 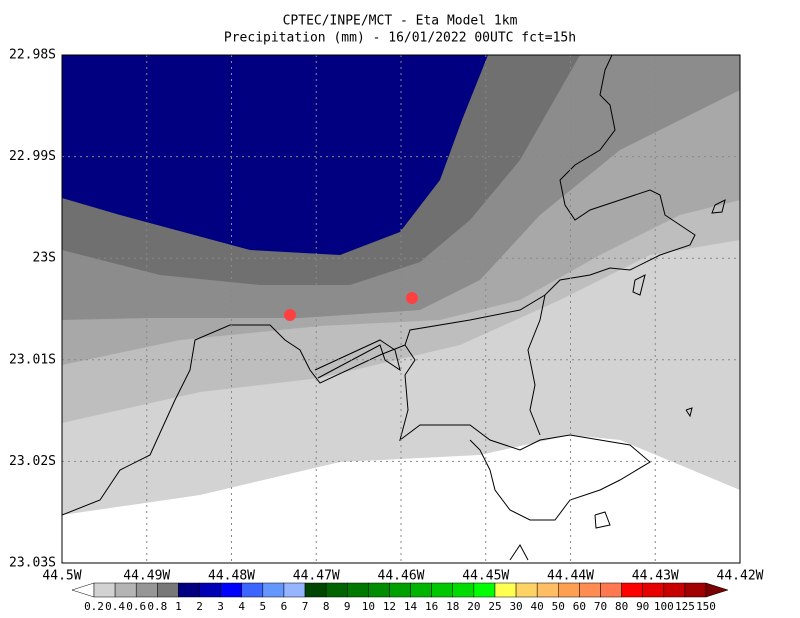 What do you see at coordinates (558, 606) in the screenshot?
I see `colorbar-label: 50` at bounding box center [558, 606].